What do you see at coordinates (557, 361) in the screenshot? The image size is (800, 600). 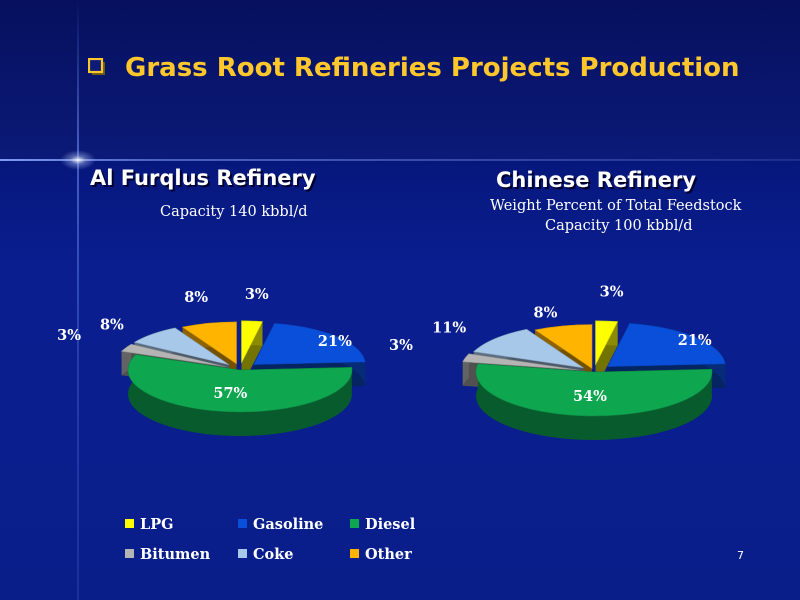 I see `pie-chart-chinese: 3% 21% 54% 3% 11% 8%` at bounding box center [557, 361].